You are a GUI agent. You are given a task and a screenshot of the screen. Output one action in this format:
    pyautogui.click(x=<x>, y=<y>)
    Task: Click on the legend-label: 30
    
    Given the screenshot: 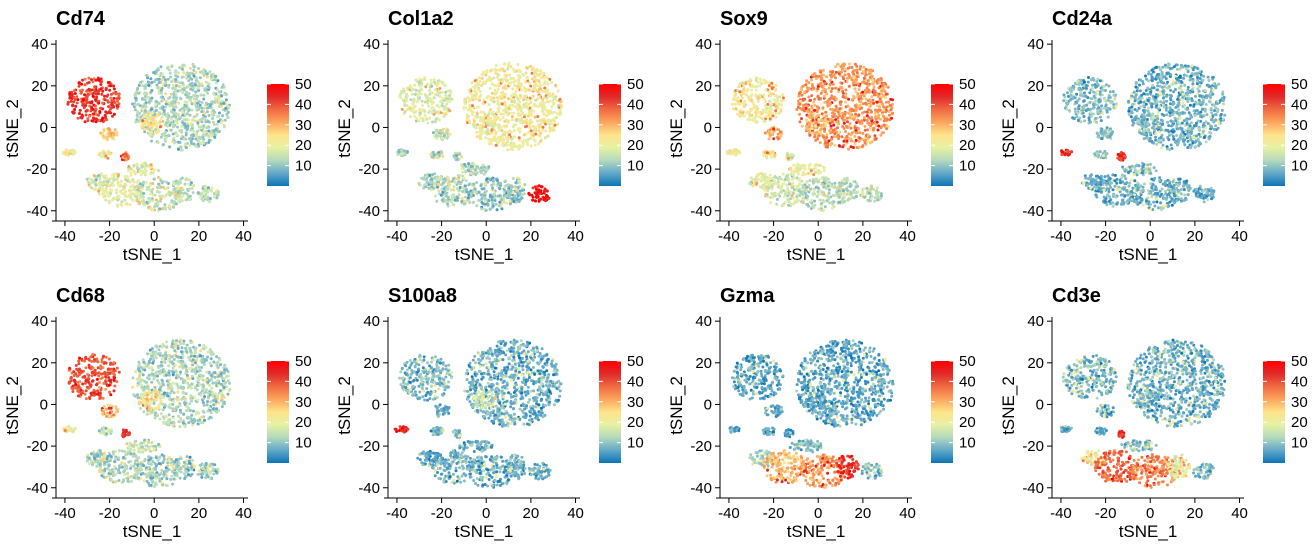 What is the action you would take?
    pyautogui.click(x=635, y=125)
    